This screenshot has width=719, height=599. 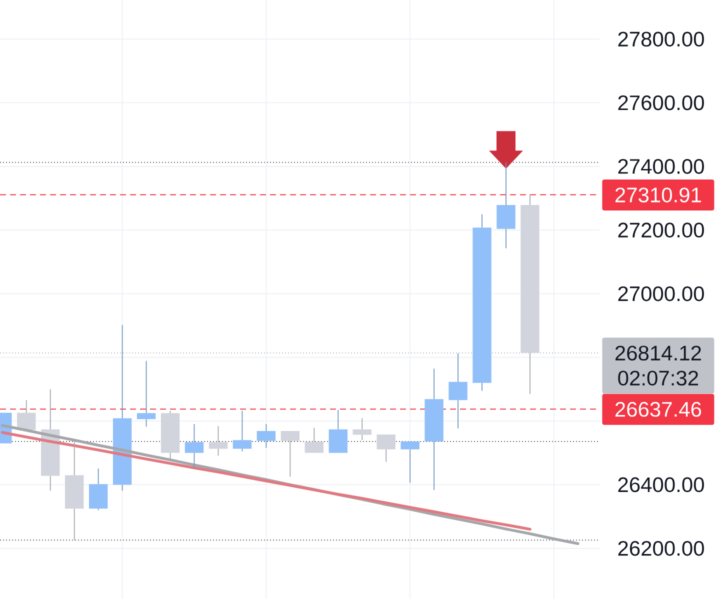 I want to click on y-tick-label: 27200.00, so click(x=661, y=230).